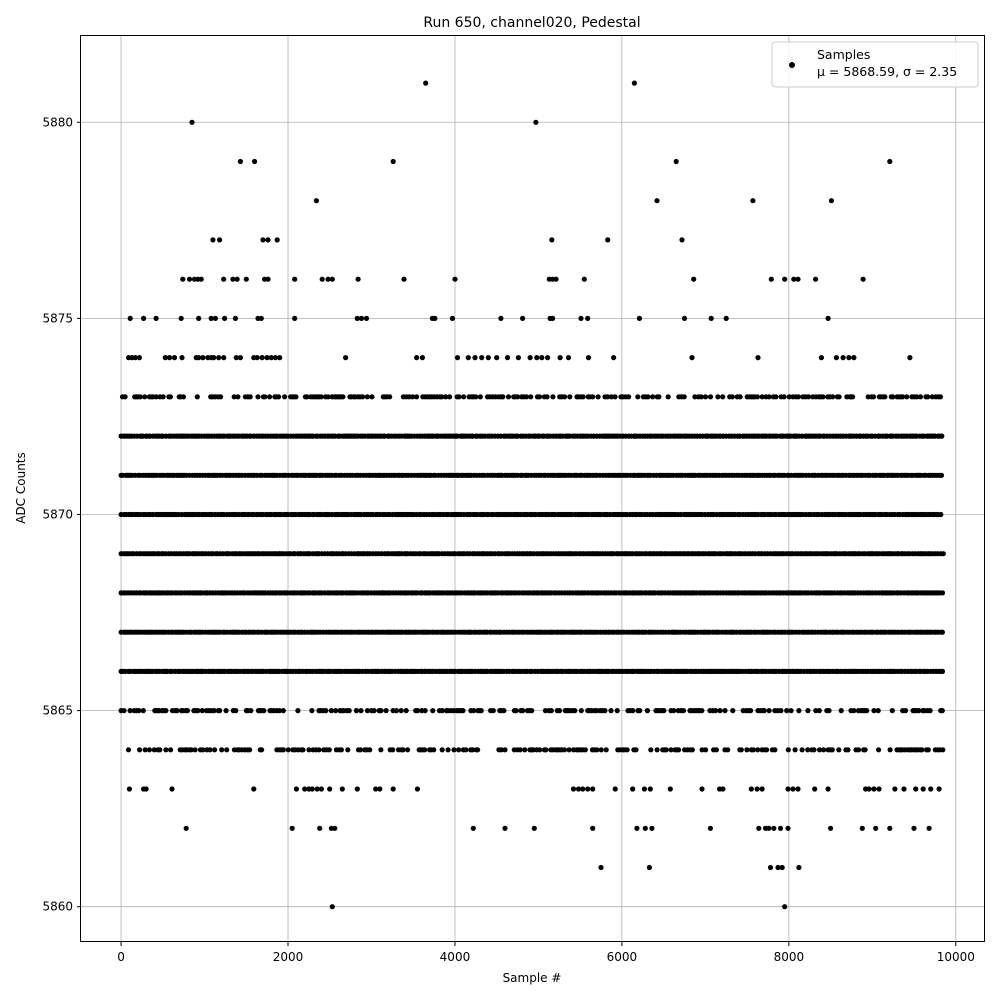 The height and width of the screenshot is (1000, 1000). Describe the element at coordinates (956, 957) in the screenshot. I see `x-tick-label: 10000` at that location.